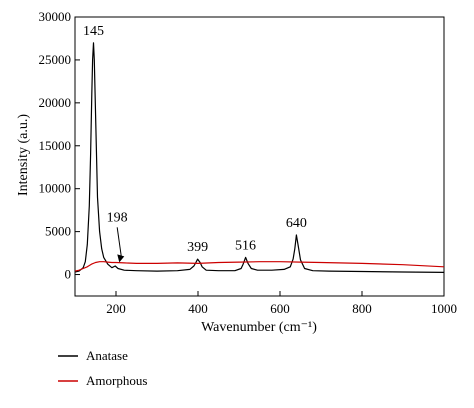  I want to click on y-tick-label: 10000, so click(55, 188).